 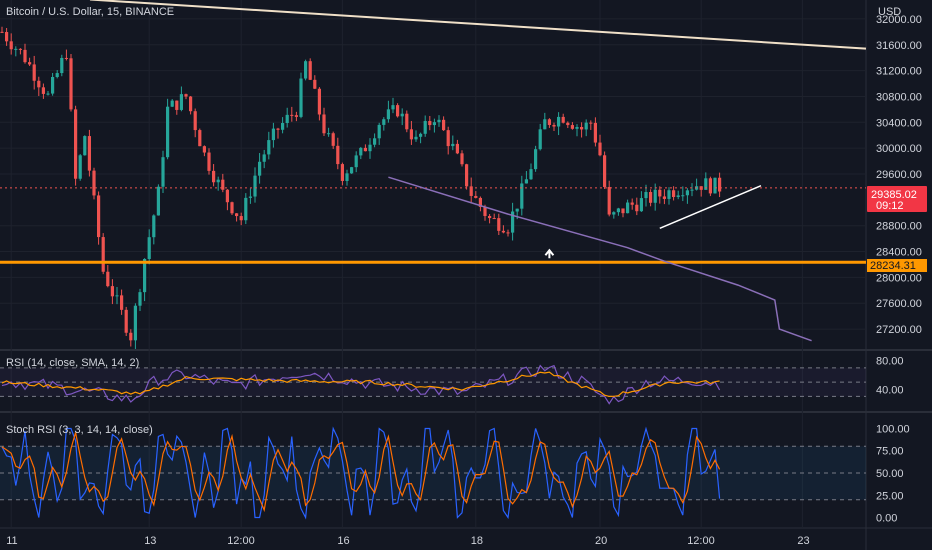 I want to click on rsi-pane, so click(x=433, y=384).